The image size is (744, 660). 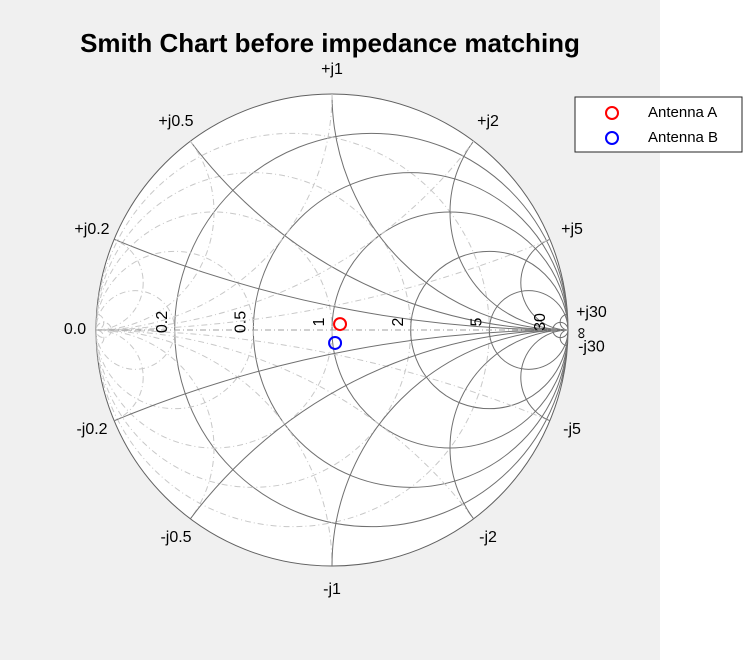 What do you see at coordinates (591, 347) in the screenshot?
I see `reactance-label: -j30` at bounding box center [591, 347].